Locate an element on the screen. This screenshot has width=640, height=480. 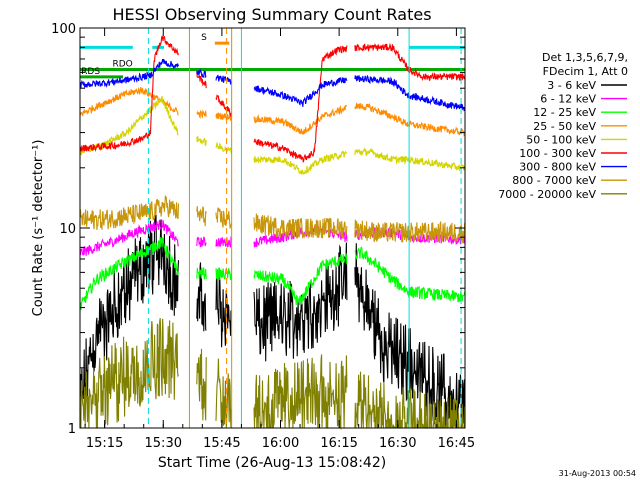
legend-label-2: 12 - 25 keV is located at coordinates (564, 112).